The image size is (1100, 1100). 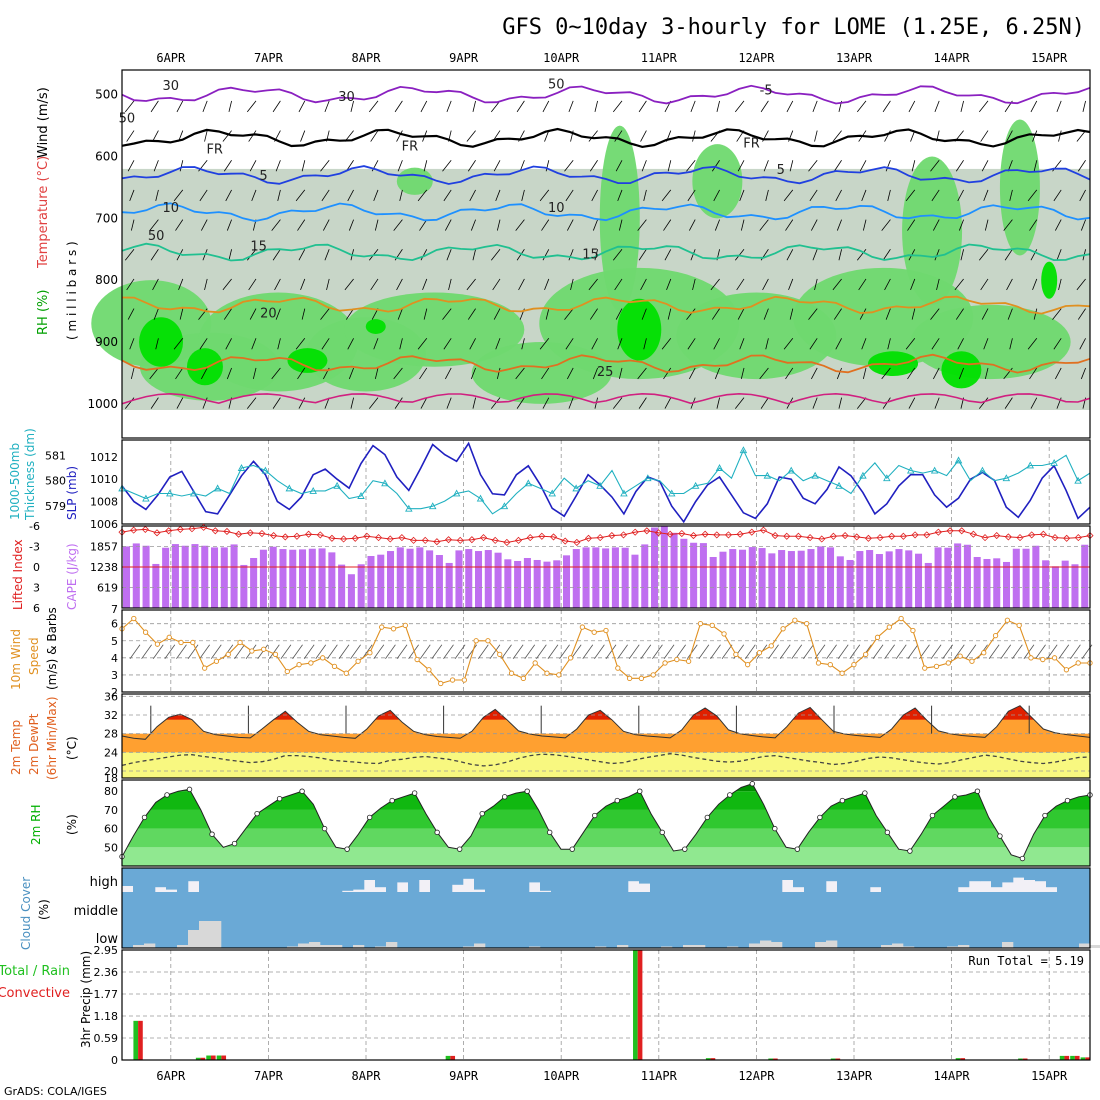 I want to click on slp-thick-top-label: 1000-500mb, so click(x=15, y=481).